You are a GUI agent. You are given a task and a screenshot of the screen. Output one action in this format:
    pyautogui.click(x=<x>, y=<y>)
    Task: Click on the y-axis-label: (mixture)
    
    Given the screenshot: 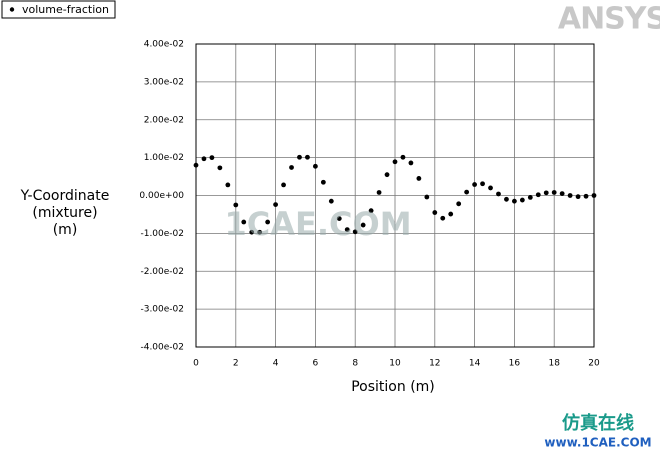 What is the action you would take?
    pyautogui.click(x=64, y=213)
    